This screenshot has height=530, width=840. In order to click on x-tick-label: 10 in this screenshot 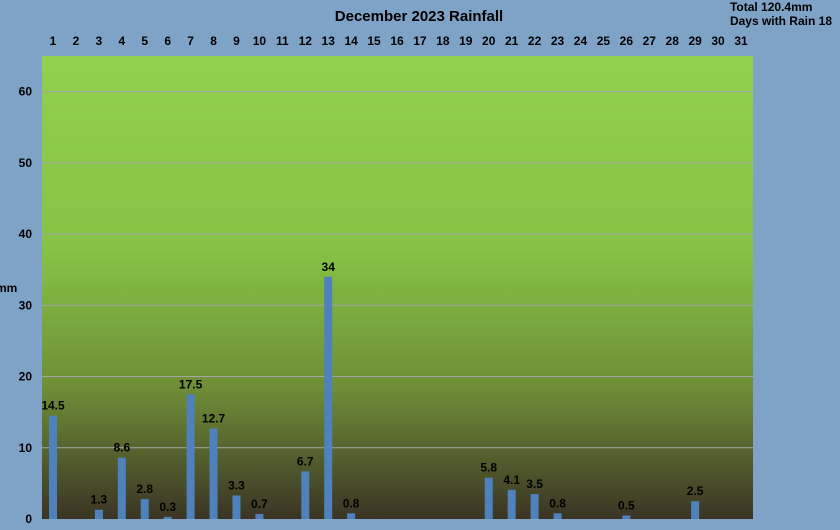, I will do `click(260, 41)`.